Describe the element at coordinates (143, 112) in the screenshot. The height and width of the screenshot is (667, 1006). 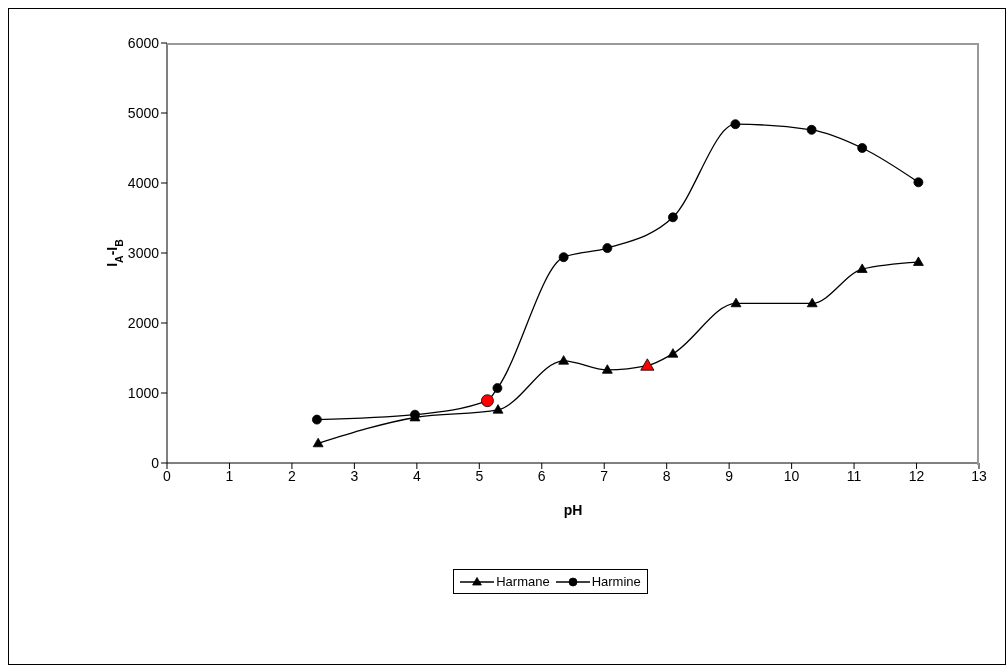
I see `y-tick-label: 5000` at that location.